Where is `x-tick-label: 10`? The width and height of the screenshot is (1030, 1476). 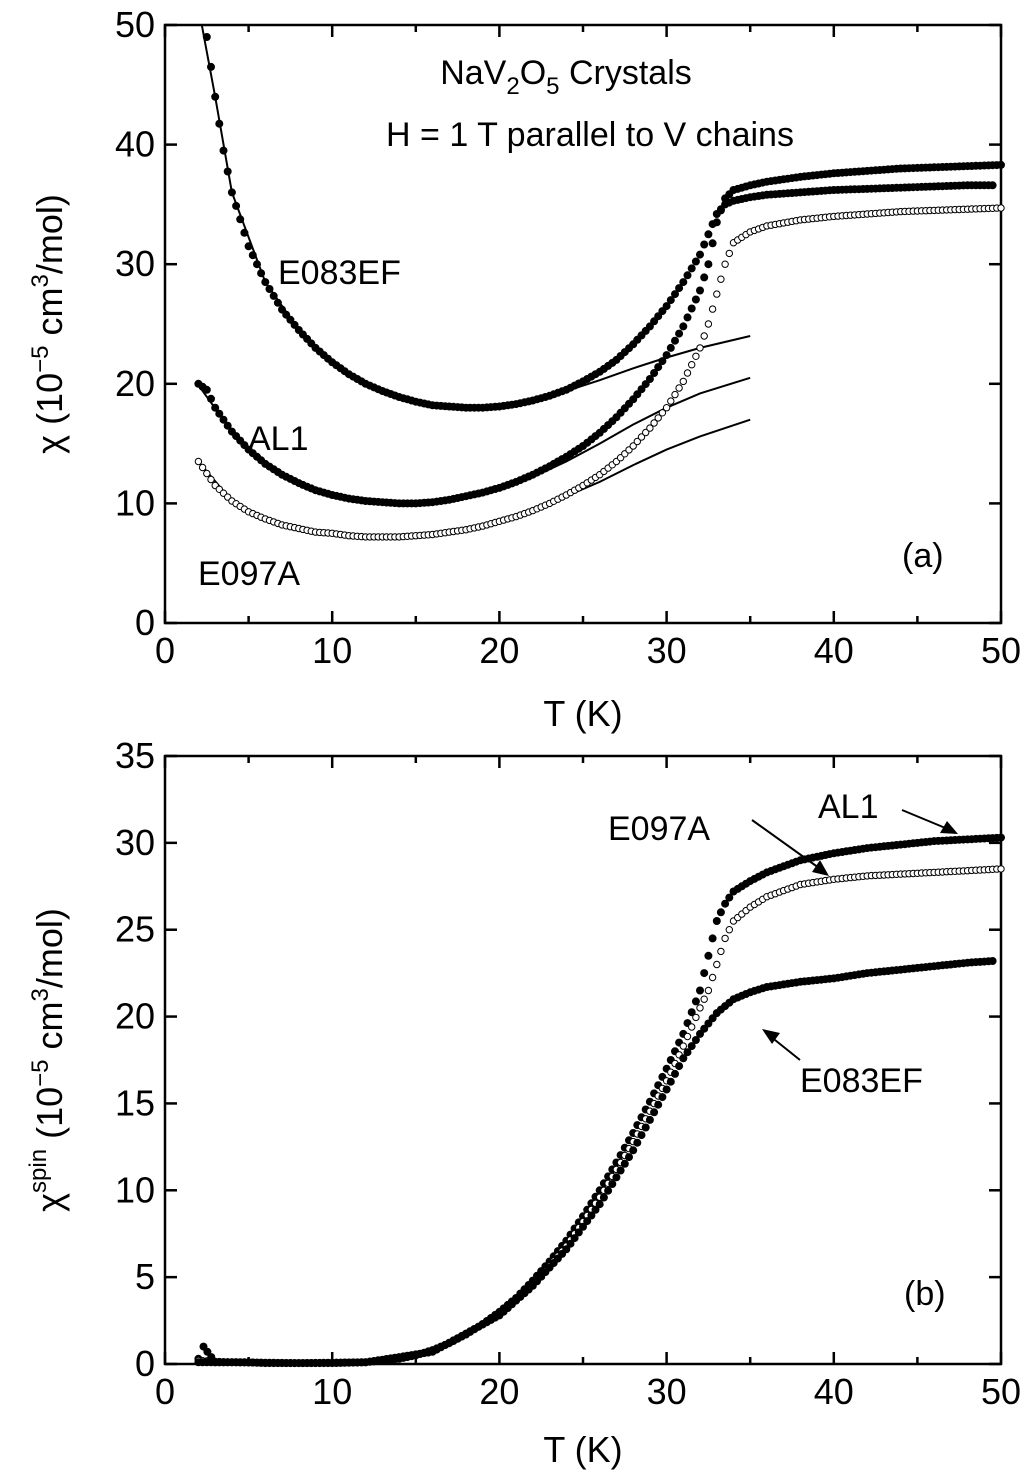 x-tick-label: 10 is located at coordinates (332, 650).